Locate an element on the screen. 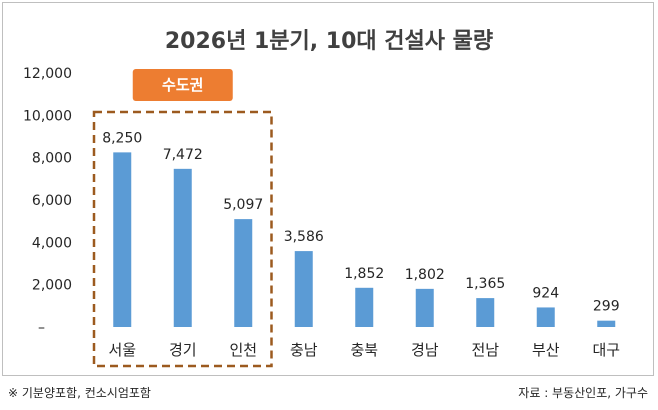  y-tick-label: 10,000 is located at coordinates (47, 116).